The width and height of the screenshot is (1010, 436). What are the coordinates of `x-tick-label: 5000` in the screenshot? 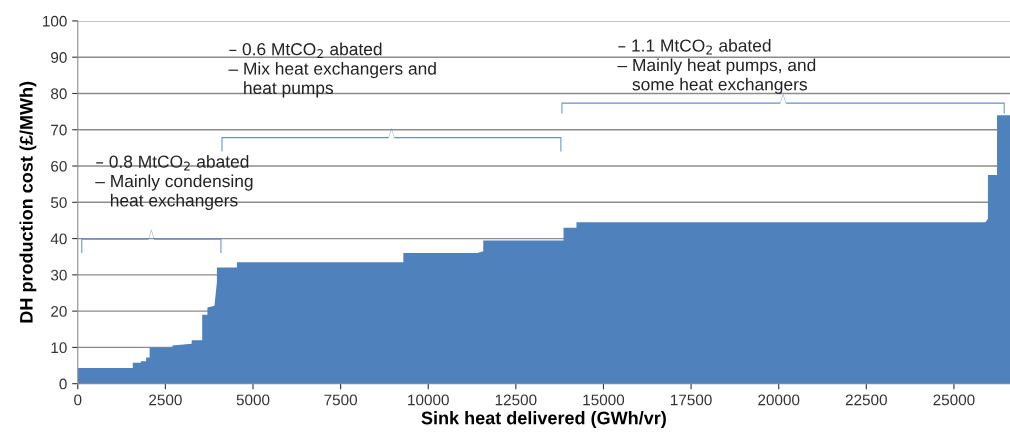 It's located at (253, 400).